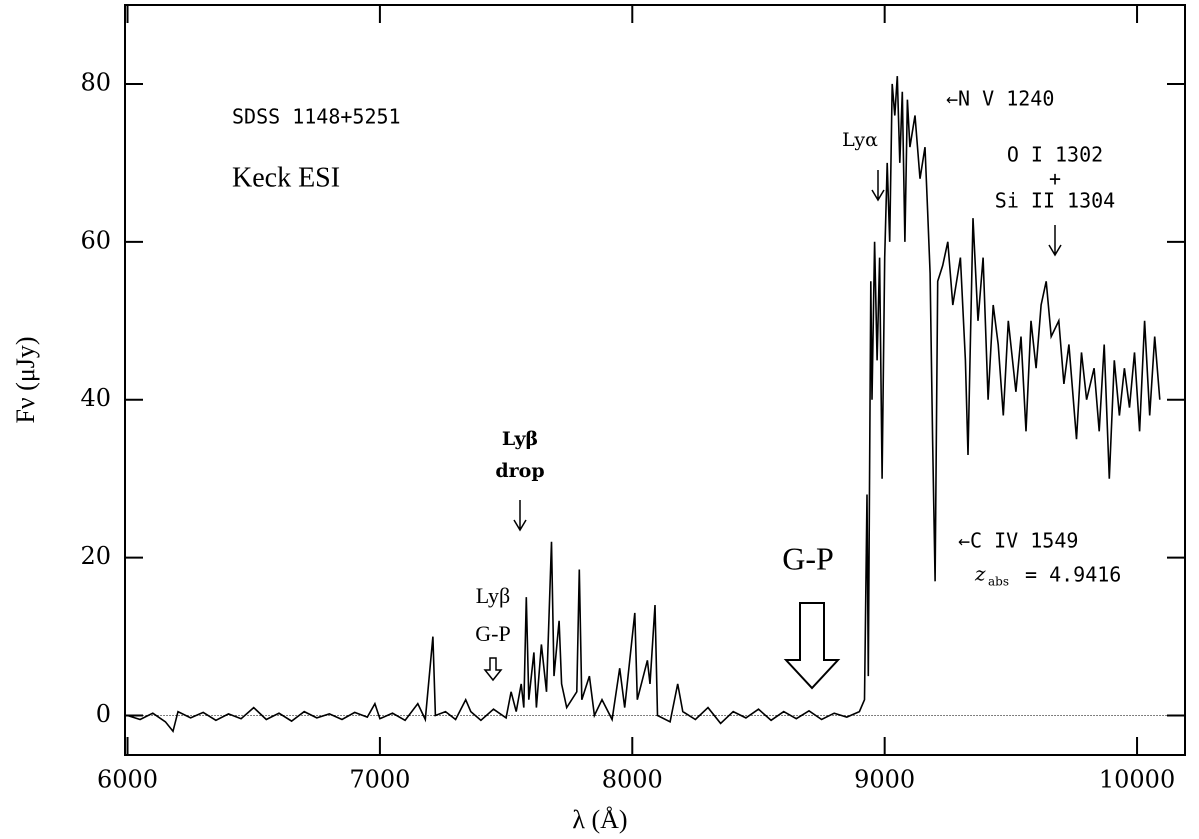  Describe the element at coordinates (998, 582) in the screenshot. I see `annotation: abs` at that location.